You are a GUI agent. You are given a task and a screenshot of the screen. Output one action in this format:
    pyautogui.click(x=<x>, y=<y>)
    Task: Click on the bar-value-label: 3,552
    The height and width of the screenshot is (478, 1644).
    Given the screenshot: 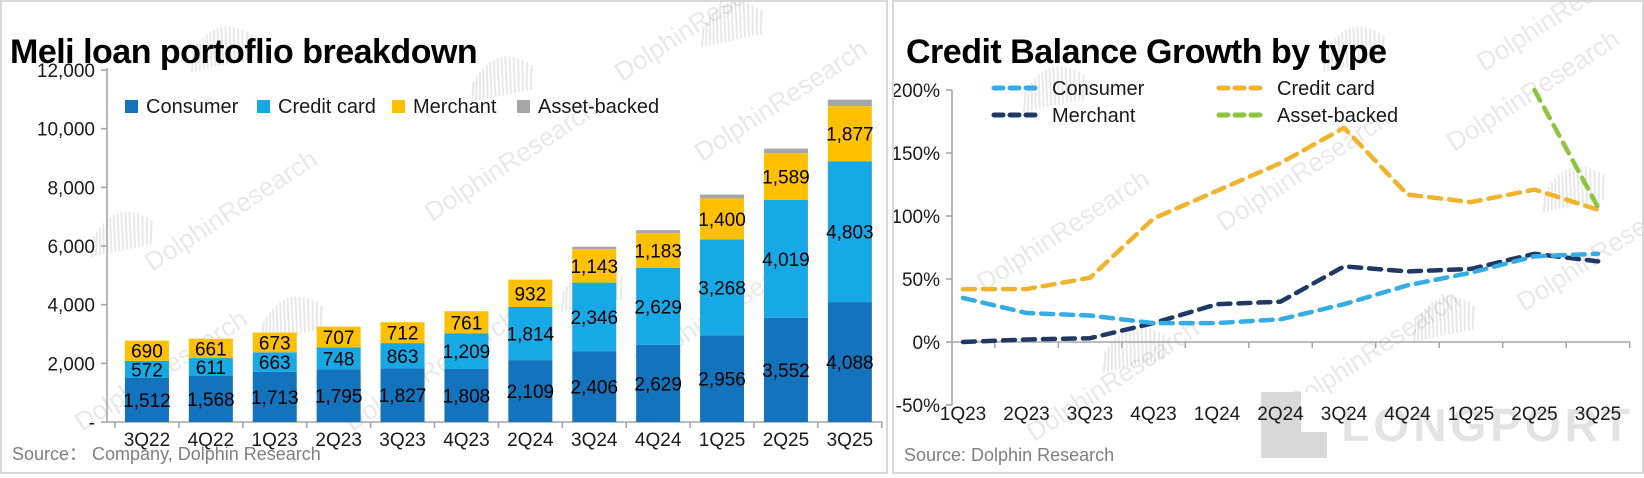 What is the action you would take?
    pyautogui.click(x=786, y=371)
    